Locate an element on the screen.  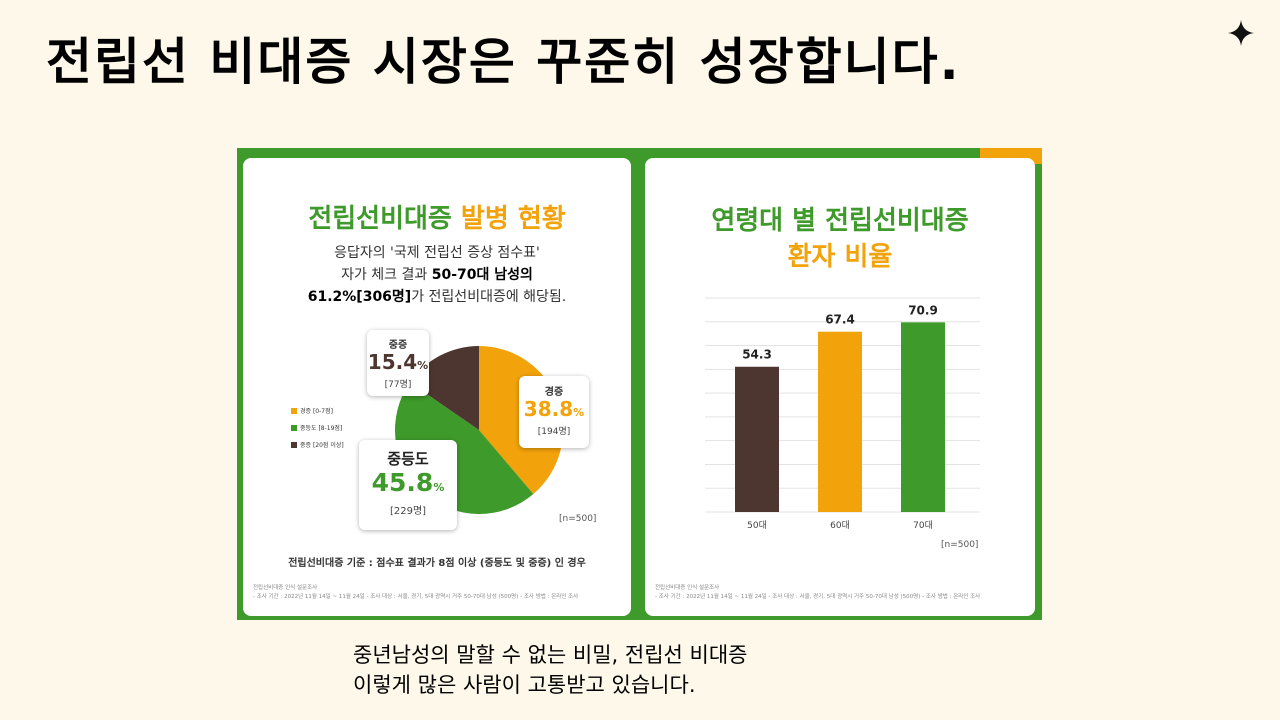
bar-panel-title-line2: 환자 비율 is located at coordinates (840, 257).